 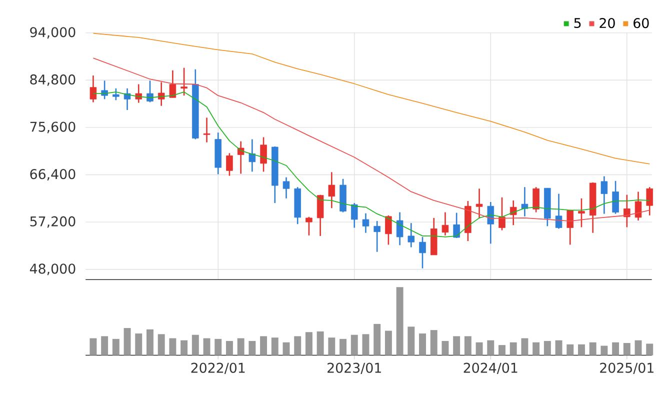 What do you see at coordinates (53, 80) in the screenshot?
I see `y-tick-label: 84,800` at bounding box center [53, 80].